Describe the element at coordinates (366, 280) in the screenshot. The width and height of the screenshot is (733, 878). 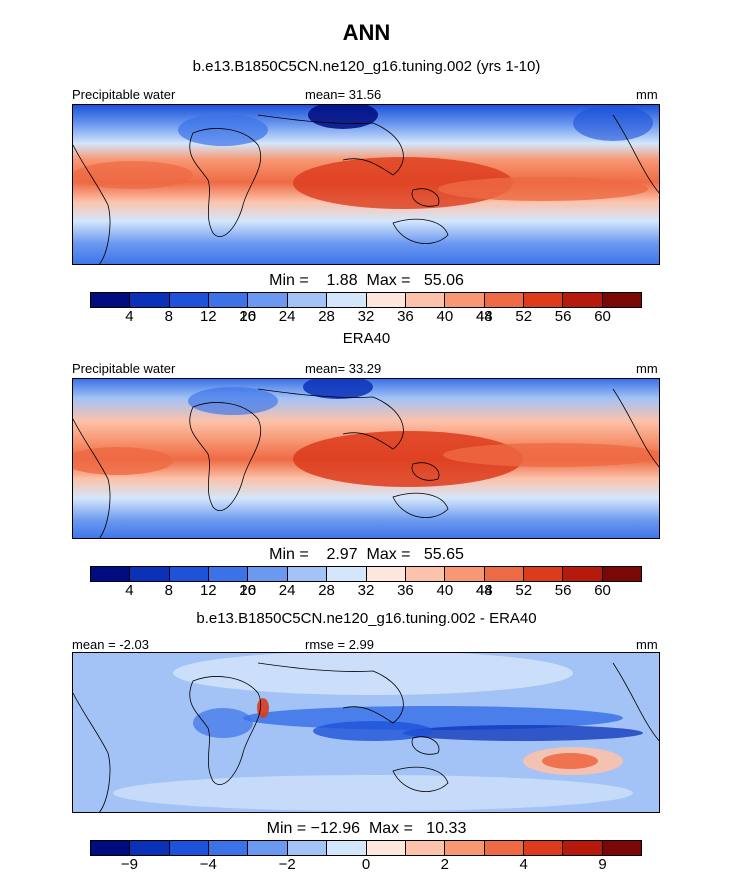
I see `panel-1-minmax: Min = 1.88 Max = 55.06` at that location.